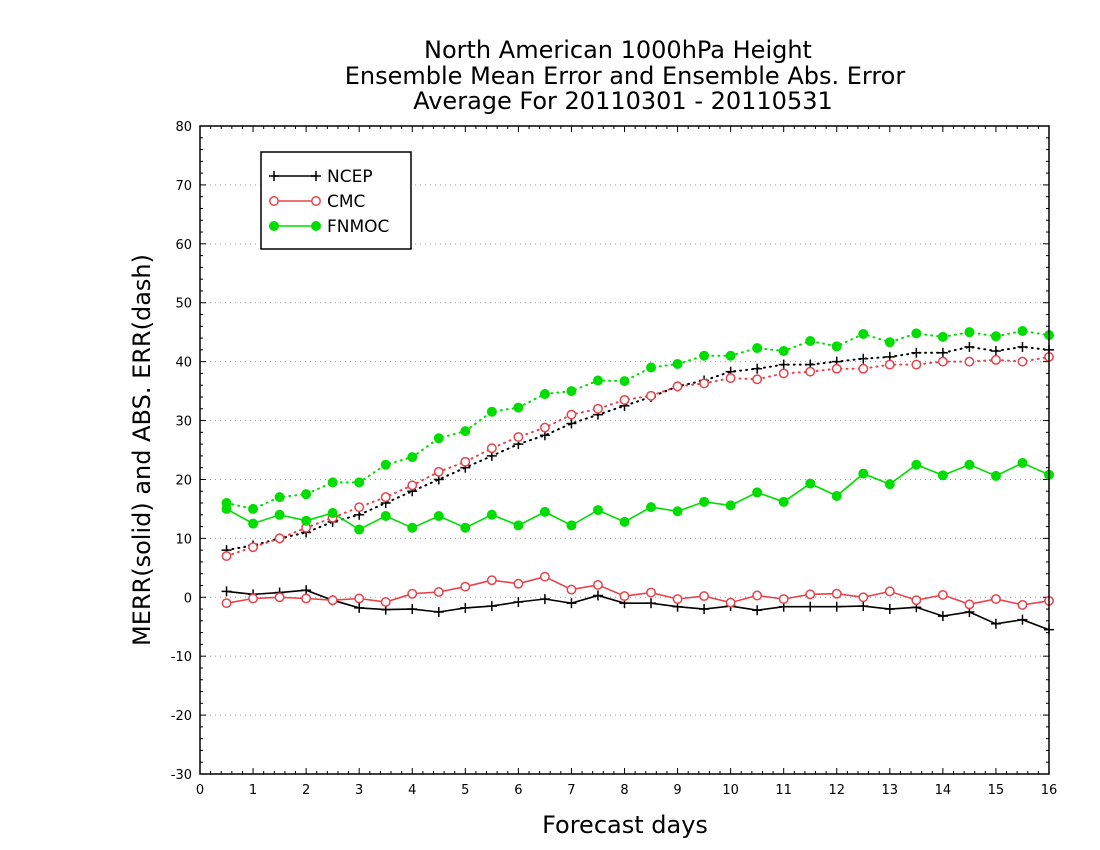 The image size is (1100, 850). What do you see at coordinates (358, 227) in the screenshot?
I see `legend-label-fnmoc: FNMOC` at bounding box center [358, 227].